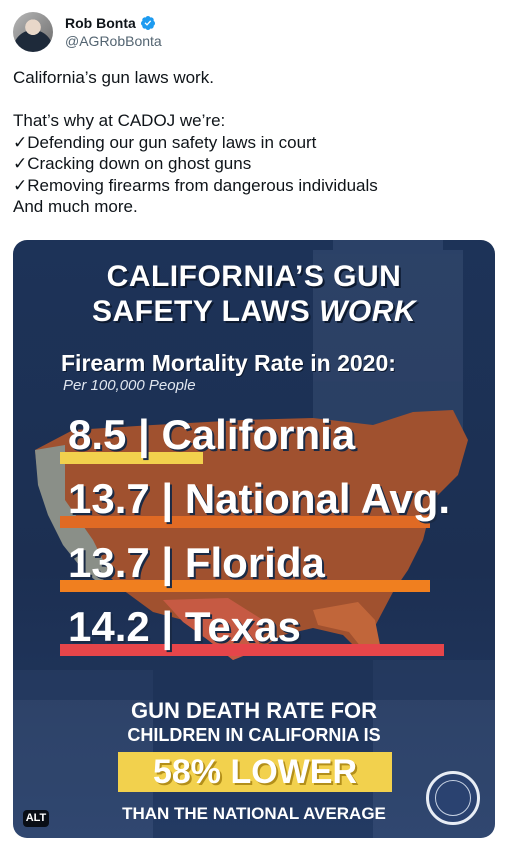 The image size is (508, 855). What do you see at coordinates (132, 163) in the screenshot?
I see `tweet-line: ✓Cracking down on ghost guns` at bounding box center [132, 163].